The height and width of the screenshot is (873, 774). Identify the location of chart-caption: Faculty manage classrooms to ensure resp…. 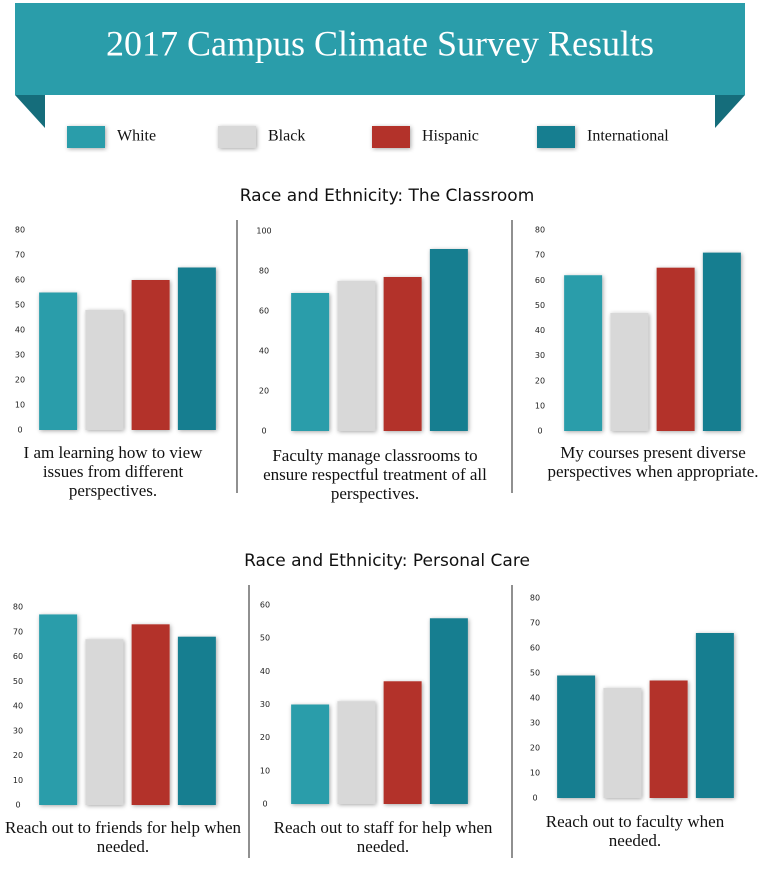
(375, 474).